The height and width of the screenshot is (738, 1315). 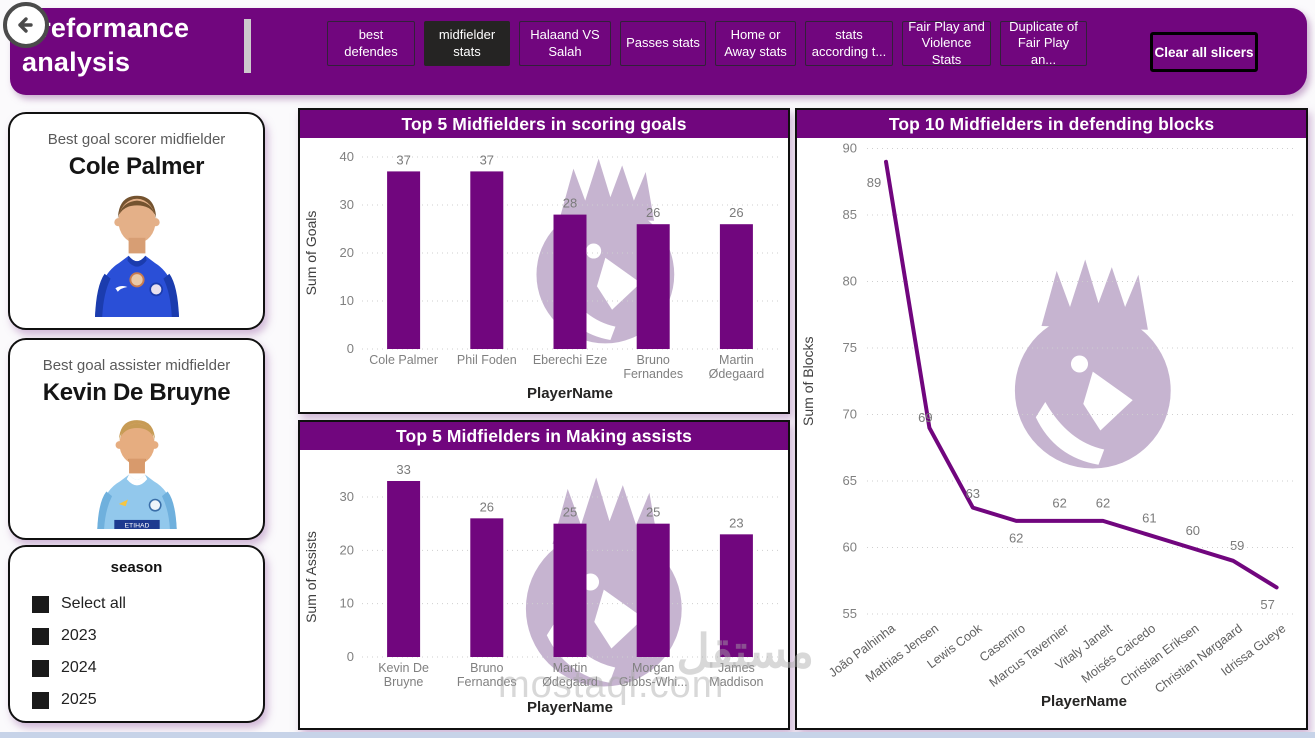 I want to click on y-tick-label: 90, so click(x=850, y=148).